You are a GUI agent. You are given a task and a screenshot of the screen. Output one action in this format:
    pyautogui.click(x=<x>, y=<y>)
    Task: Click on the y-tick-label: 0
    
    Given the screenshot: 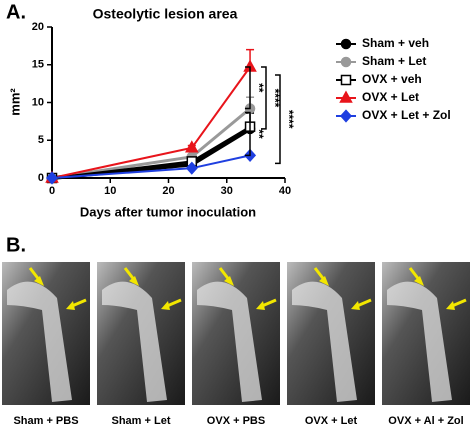 What is the action you would take?
    pyautogui.click(x=41, y=178)
    